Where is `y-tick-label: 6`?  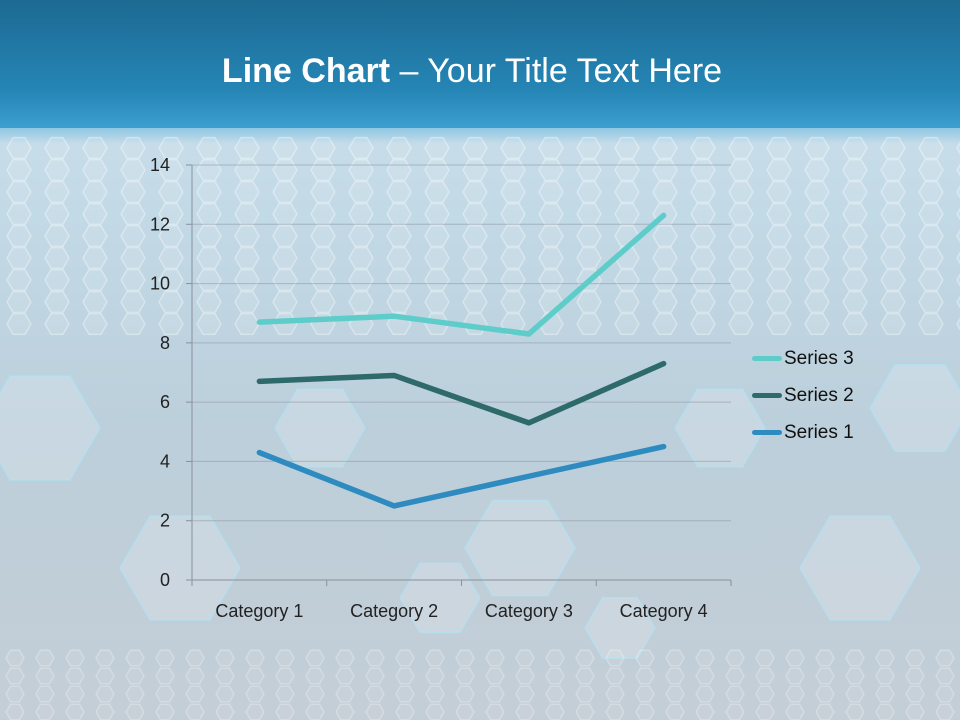
y-tick-label: 6 is located at coordinates (165, 402).